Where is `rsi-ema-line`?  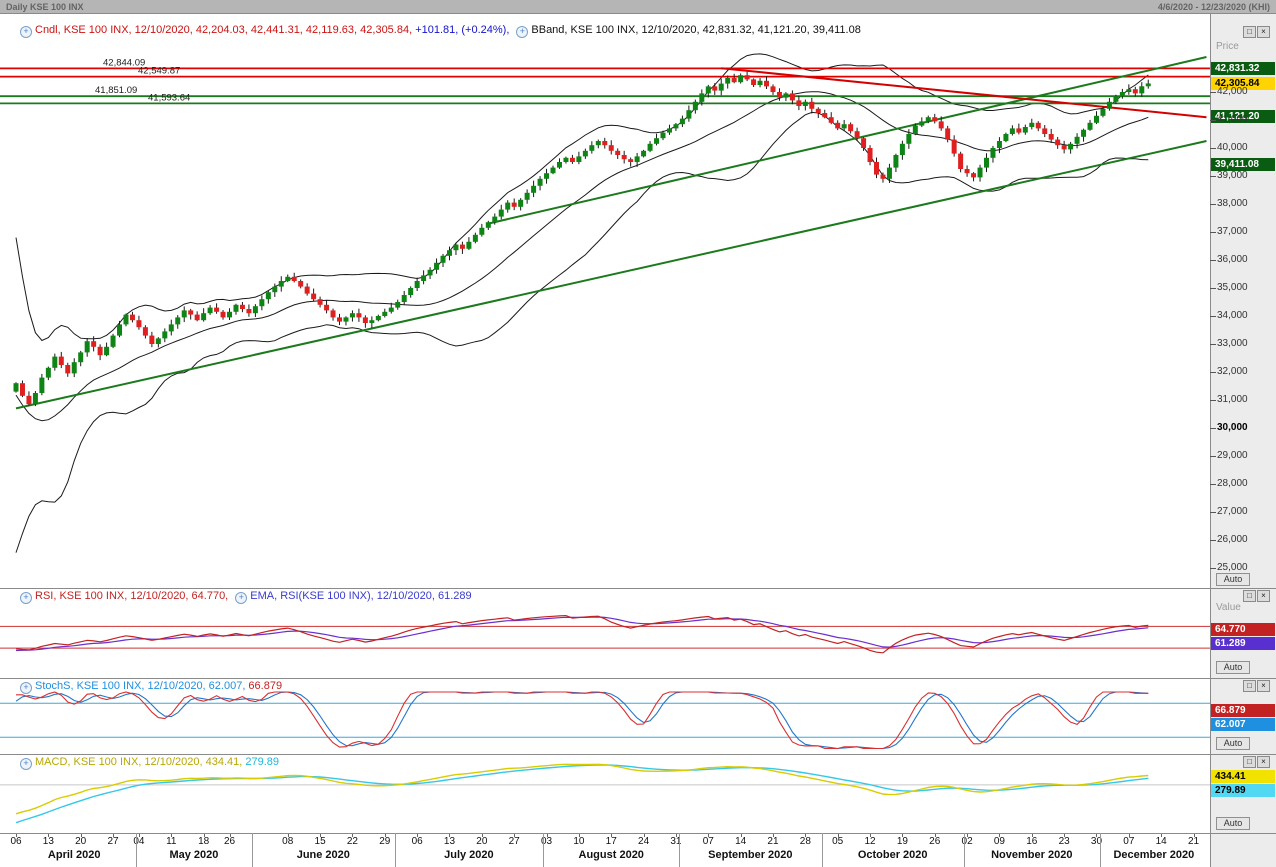 rsi-ema-line is located at coordinates (582, 634).